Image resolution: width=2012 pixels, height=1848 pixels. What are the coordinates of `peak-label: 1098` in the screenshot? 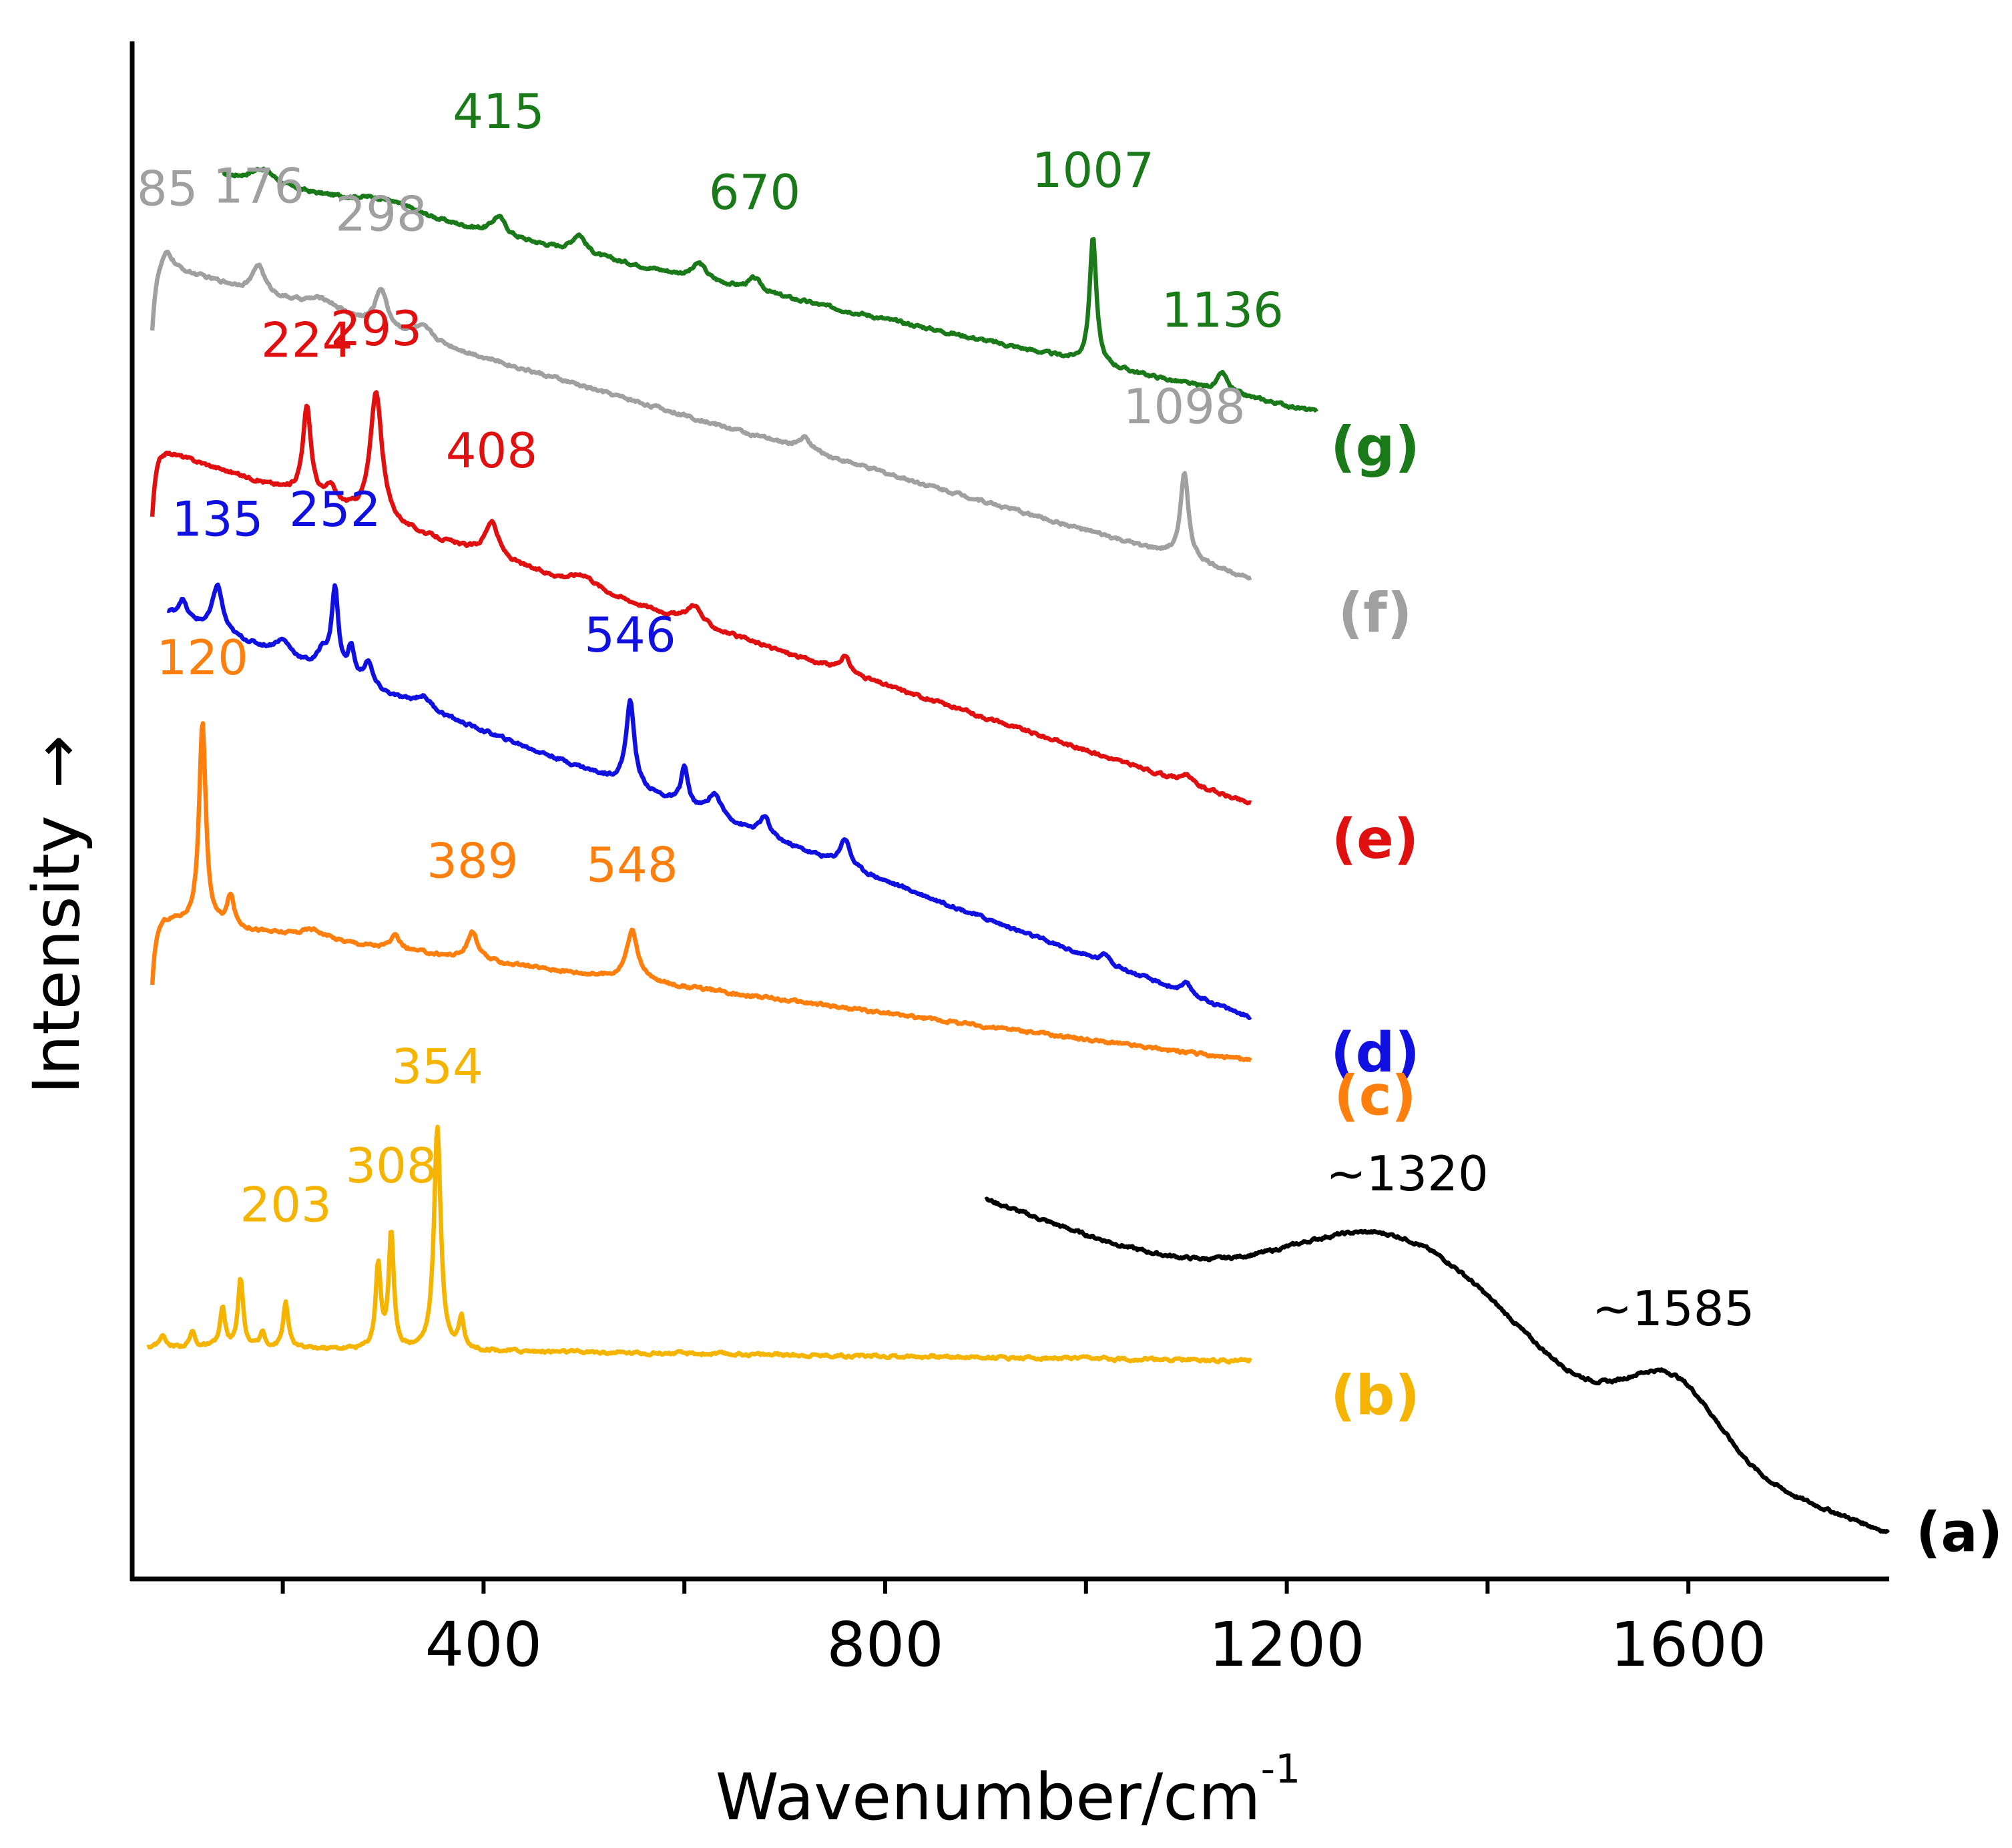 It's located at (1184, 407).